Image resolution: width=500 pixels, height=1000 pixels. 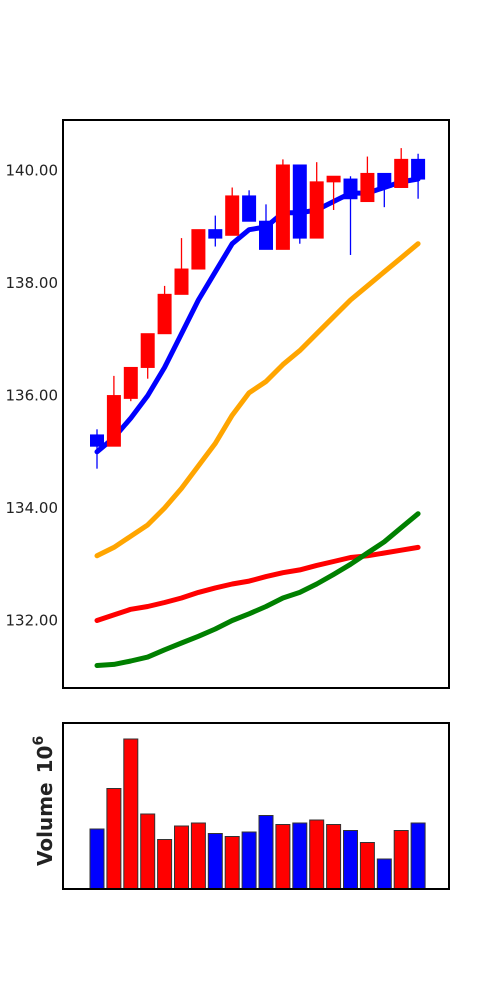 I want to click on price-tick-label: 132.00, so click(x=32, y=621).